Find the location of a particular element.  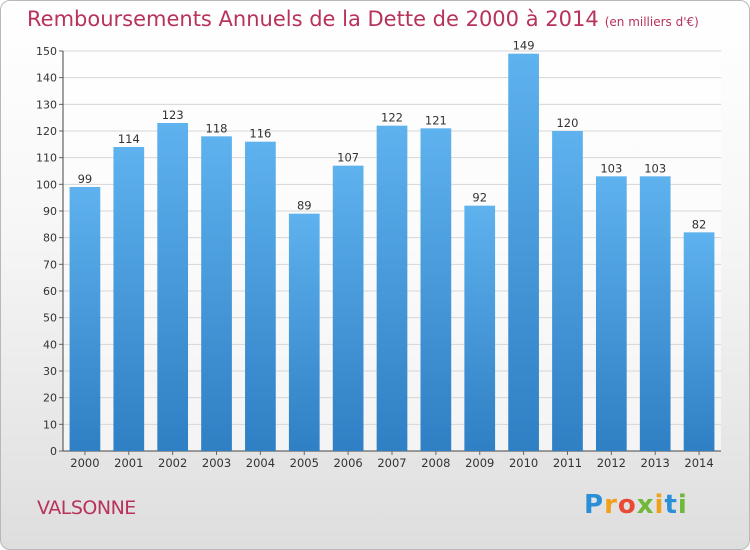

bar-value-label: 116 is located at coordinates (260, 134).